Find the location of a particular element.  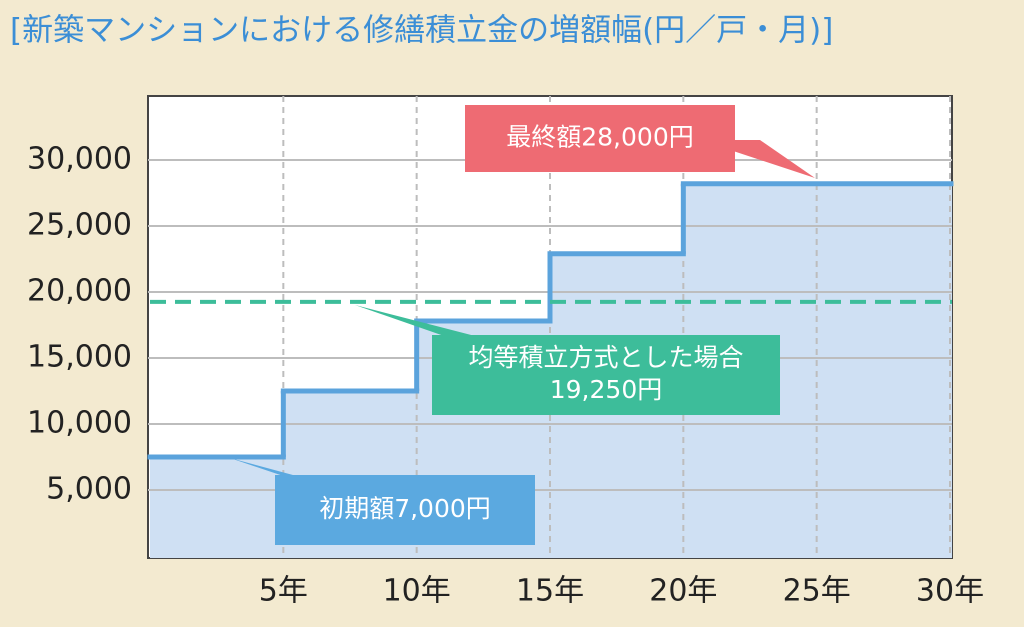

y-tick-label: 5,000 is located at coordinates (89, 489).